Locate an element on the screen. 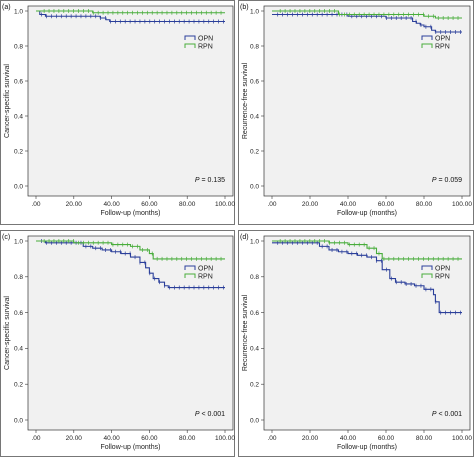 Image resolution: width=474 pixels, height=457 pixels. p-value-text: = 0.059 is located at coordinates (450, 180).